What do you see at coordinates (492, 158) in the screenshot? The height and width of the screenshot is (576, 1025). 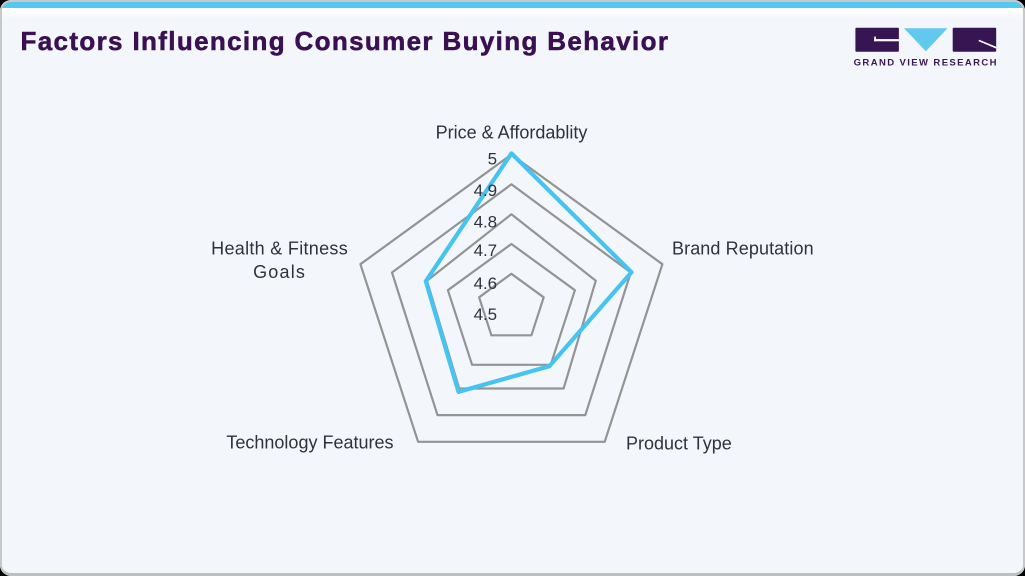 I see `svg-text: 5` at bounding box center [492, 158].